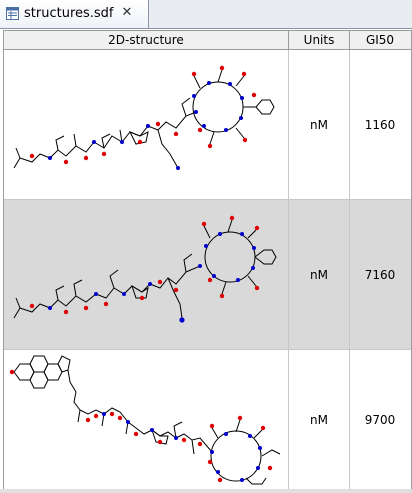  What do you see at coordinates (380, 40) in the screenshot?
I see `column-header-gi50: GI50` at bounding box center [380, 40].